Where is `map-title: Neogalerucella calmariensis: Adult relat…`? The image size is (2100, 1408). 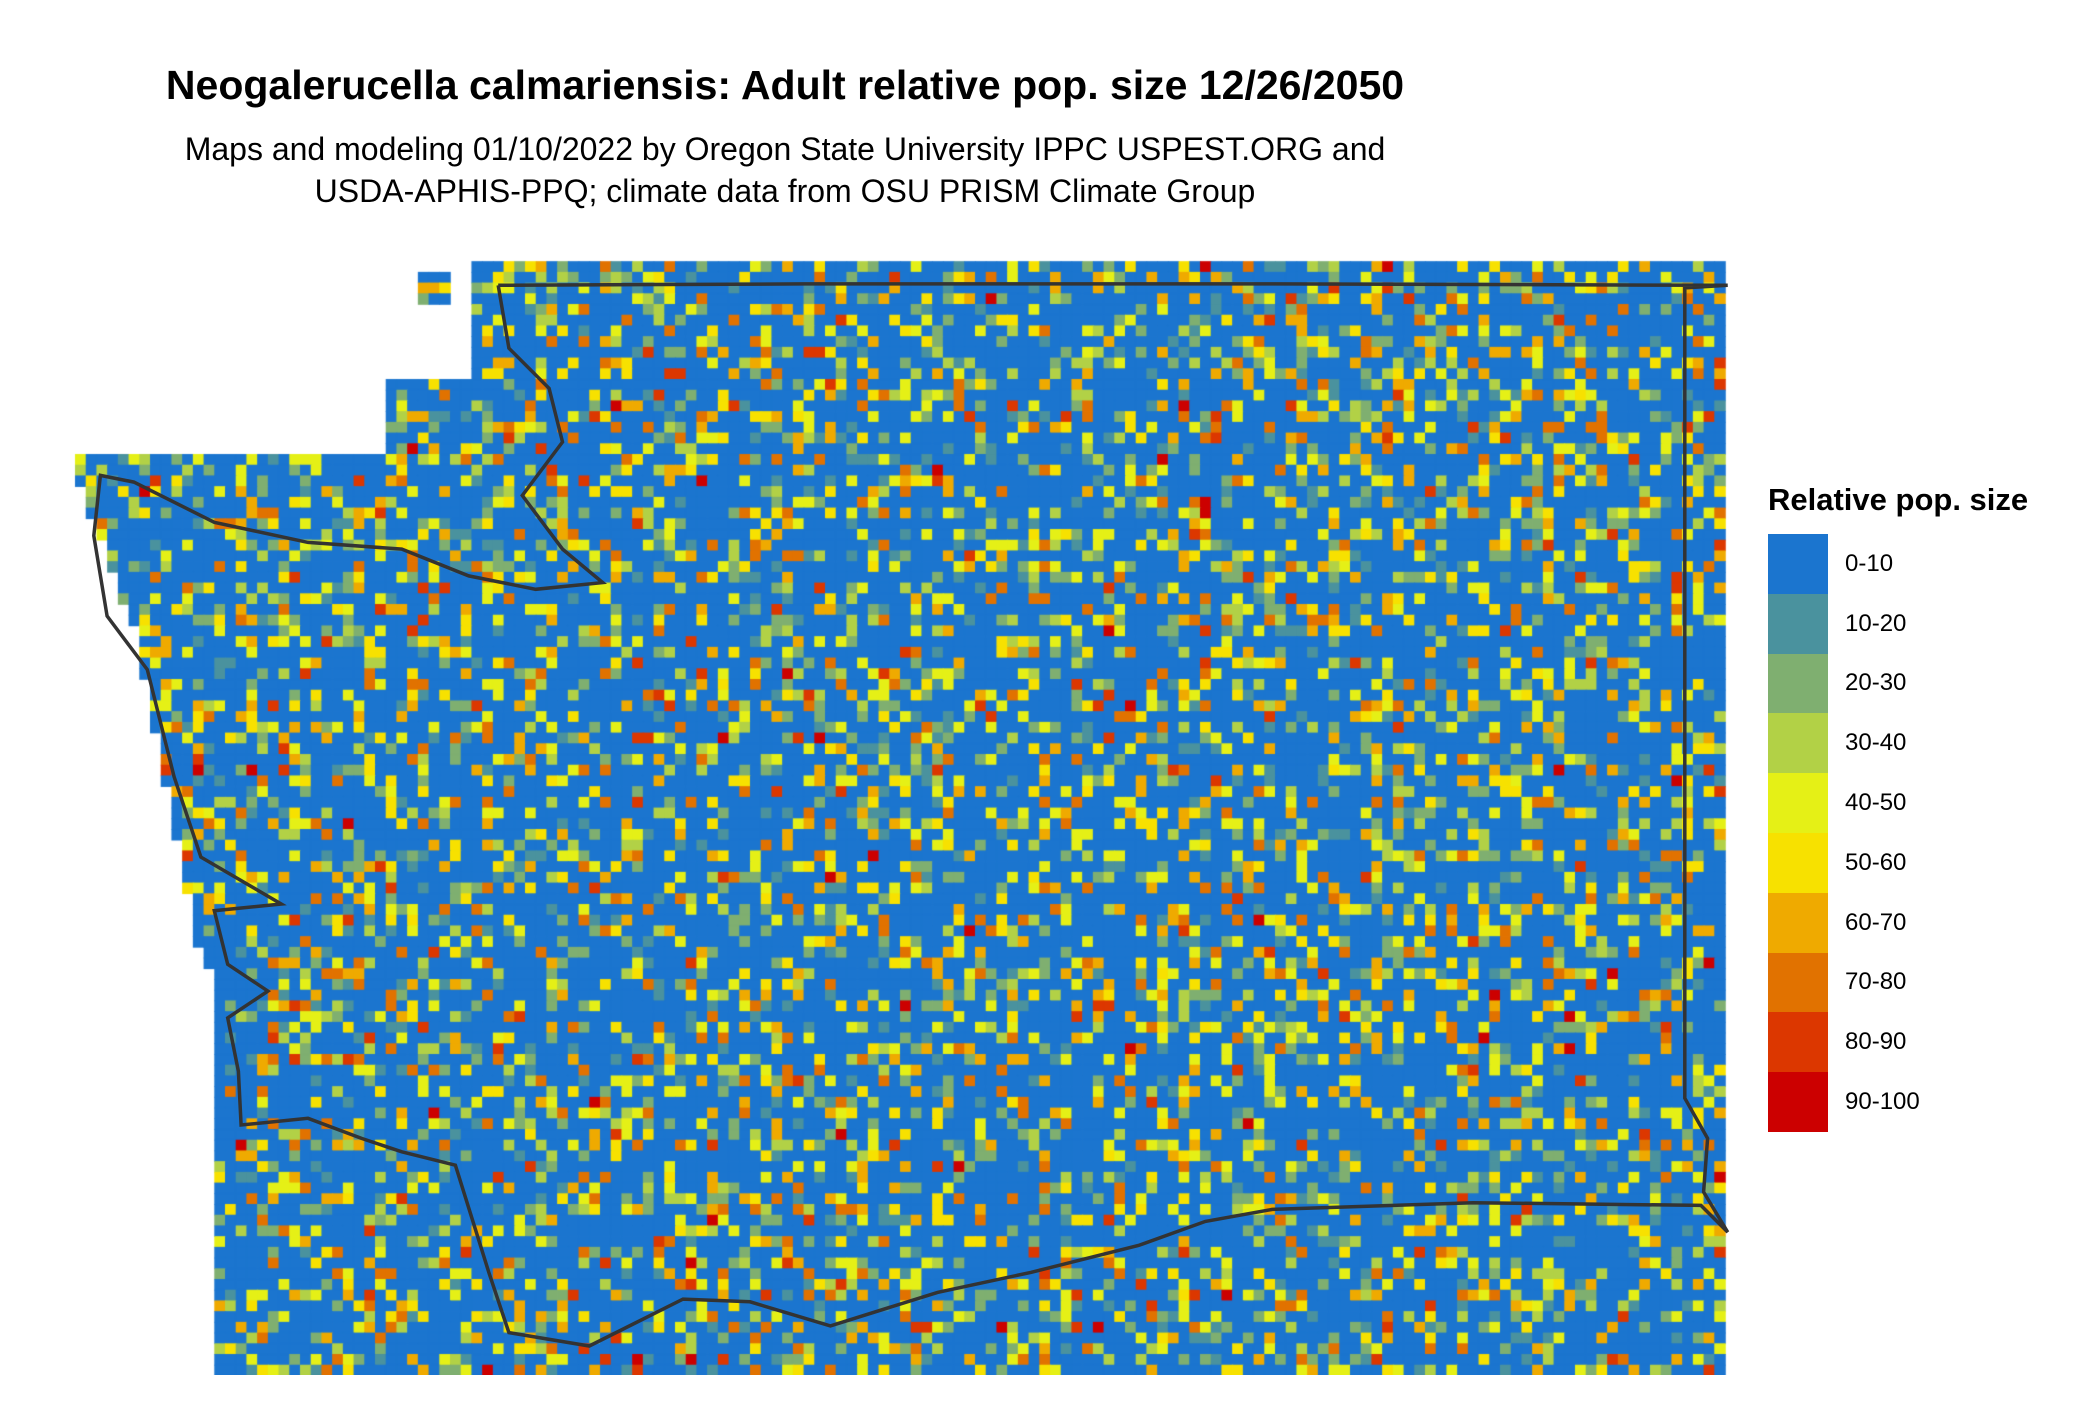 map-title: Neogalerucella calmariensis: Adult relat… is located at coordinates (785, 85).